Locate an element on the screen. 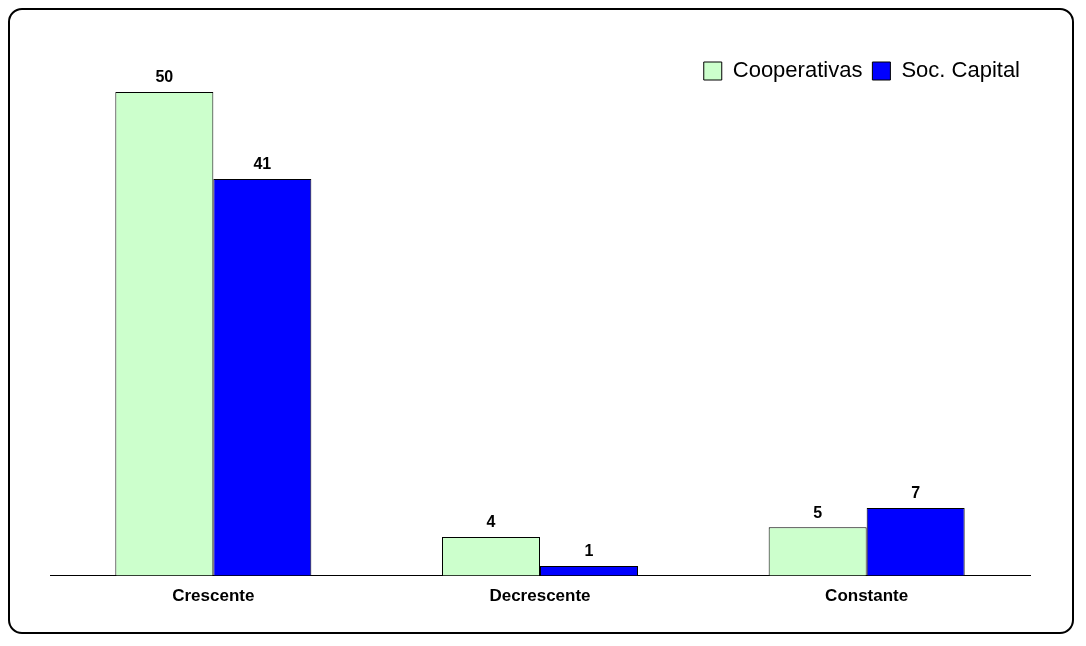 The image size is (1086, 646). legend-label: Cooperativas is located at coordinates (797, 70).